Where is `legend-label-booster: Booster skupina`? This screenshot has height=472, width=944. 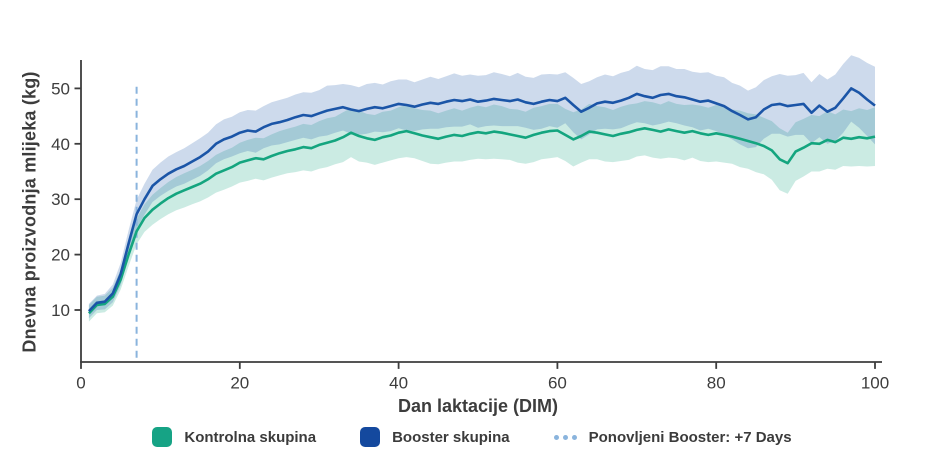
legend-label-booster: Booster skupina is located at coordinates (451, 437).